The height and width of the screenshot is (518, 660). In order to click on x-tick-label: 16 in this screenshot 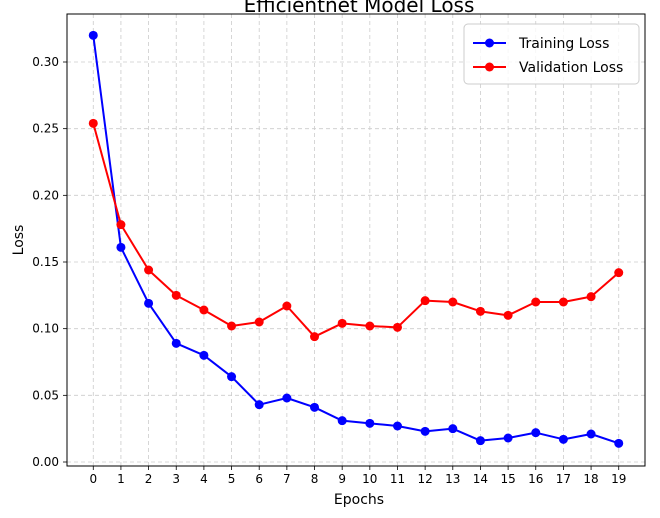, I will do `click(535, 479)`.